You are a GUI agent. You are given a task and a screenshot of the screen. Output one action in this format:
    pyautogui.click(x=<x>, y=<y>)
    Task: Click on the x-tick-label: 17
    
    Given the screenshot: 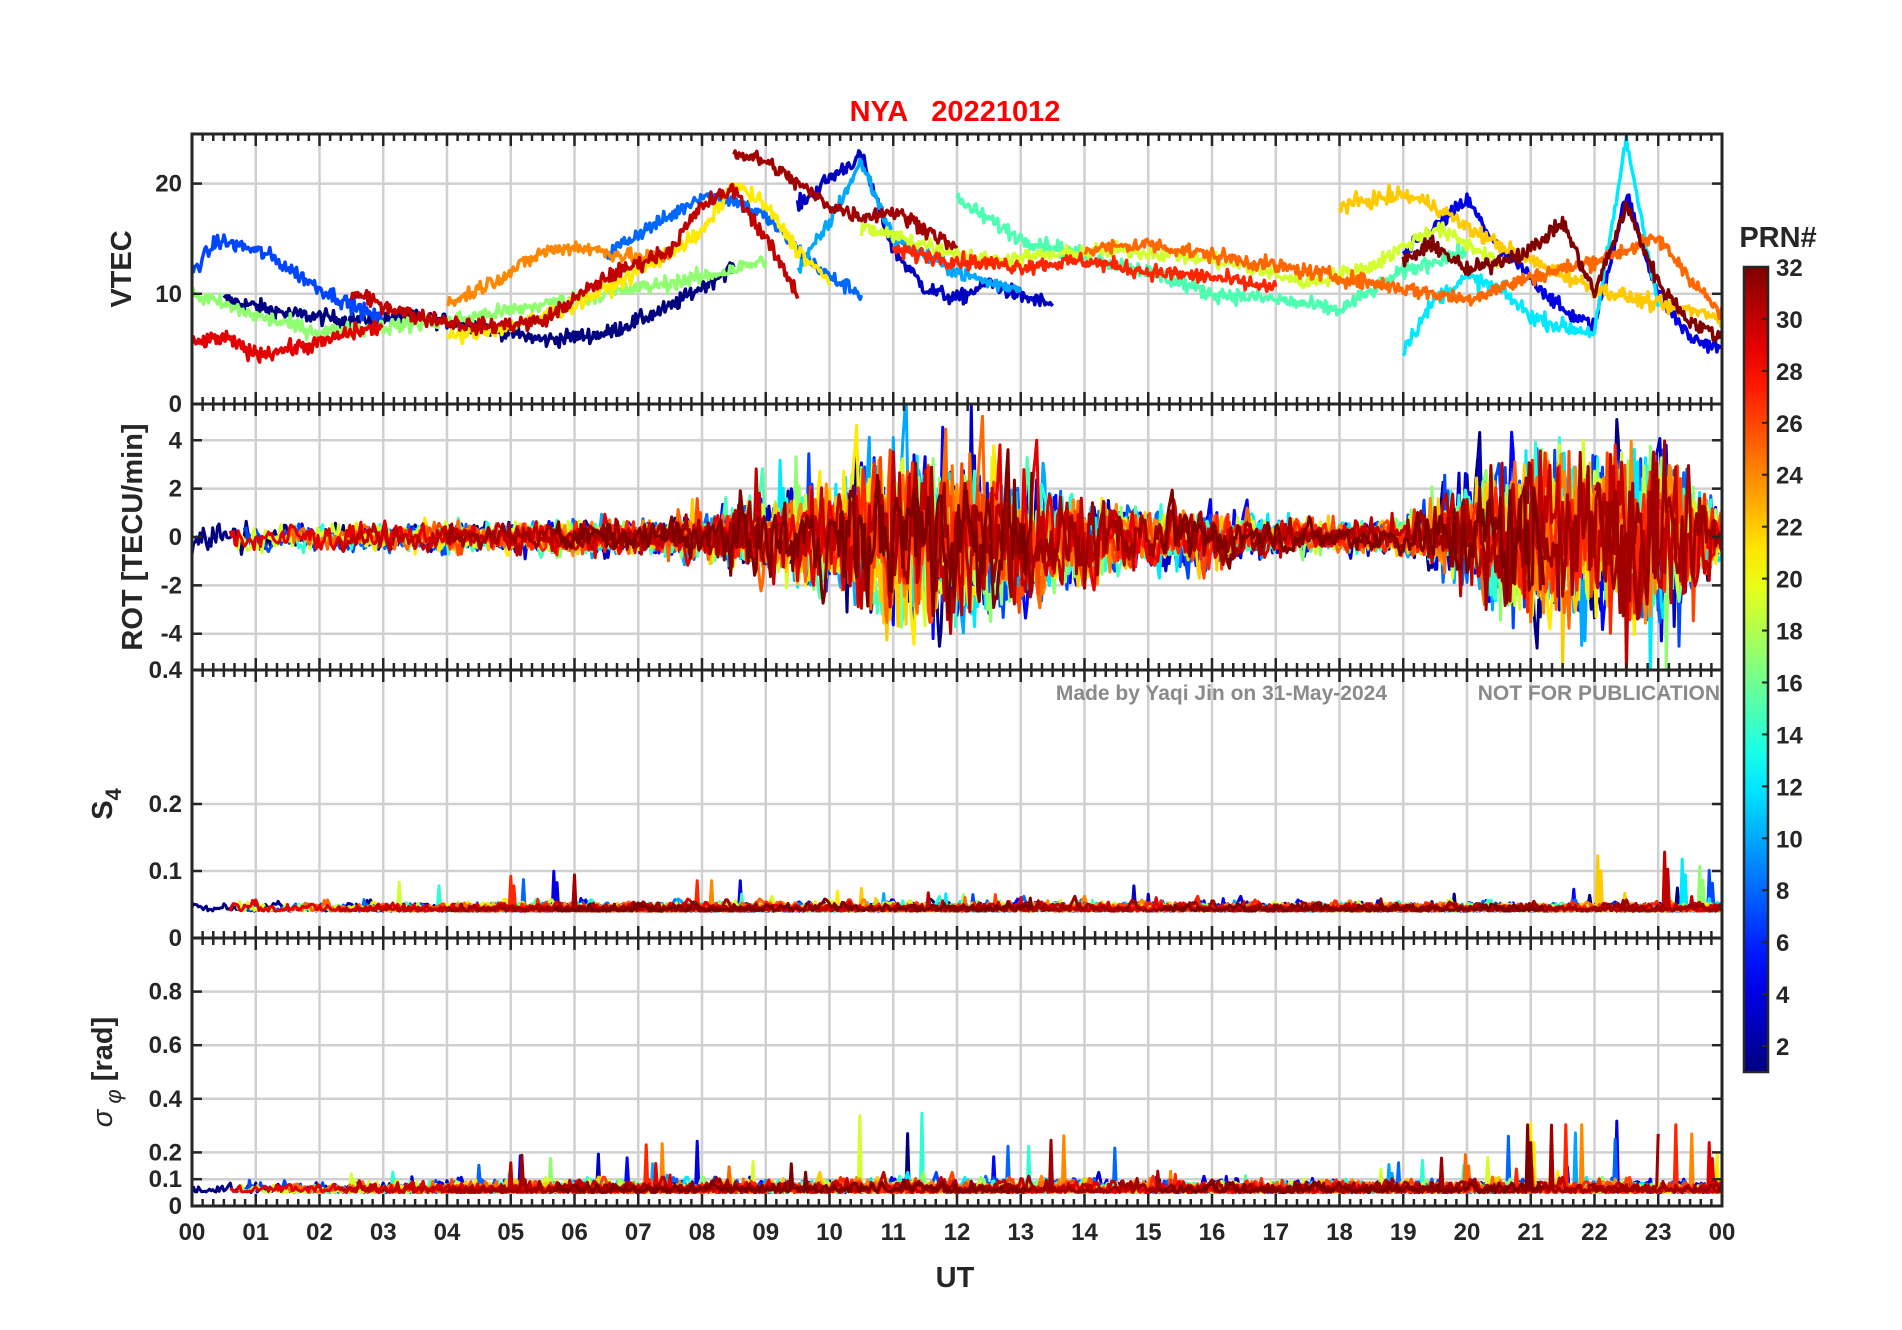 What is the action you would take?
    pyautogui.click(x=1275, y=1232)
    